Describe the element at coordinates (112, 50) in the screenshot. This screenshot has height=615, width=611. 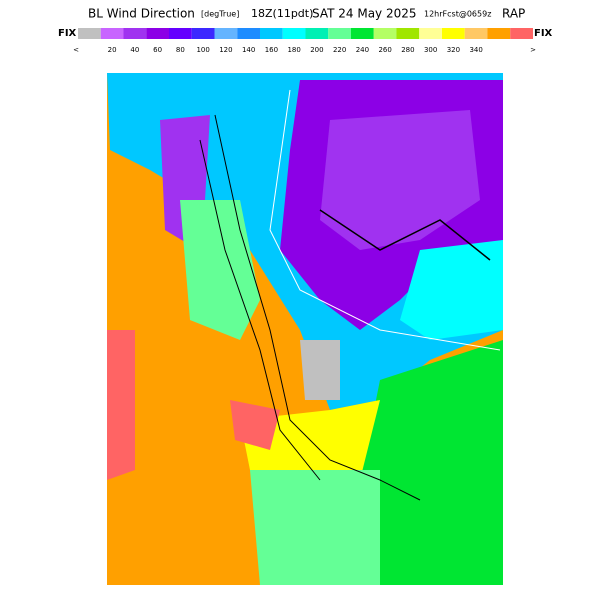
I see `colorbar-label: 20` at that location.